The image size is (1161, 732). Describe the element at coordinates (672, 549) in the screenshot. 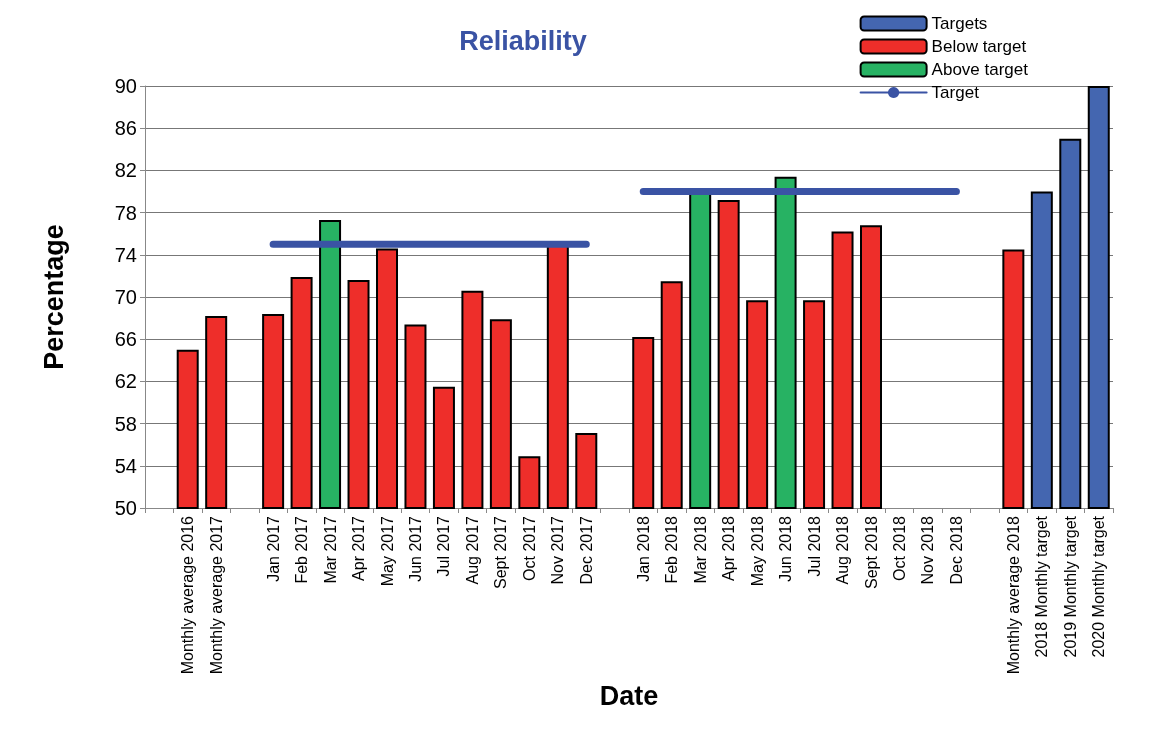

I see `x-tick-label: Feb 2018` at that location.